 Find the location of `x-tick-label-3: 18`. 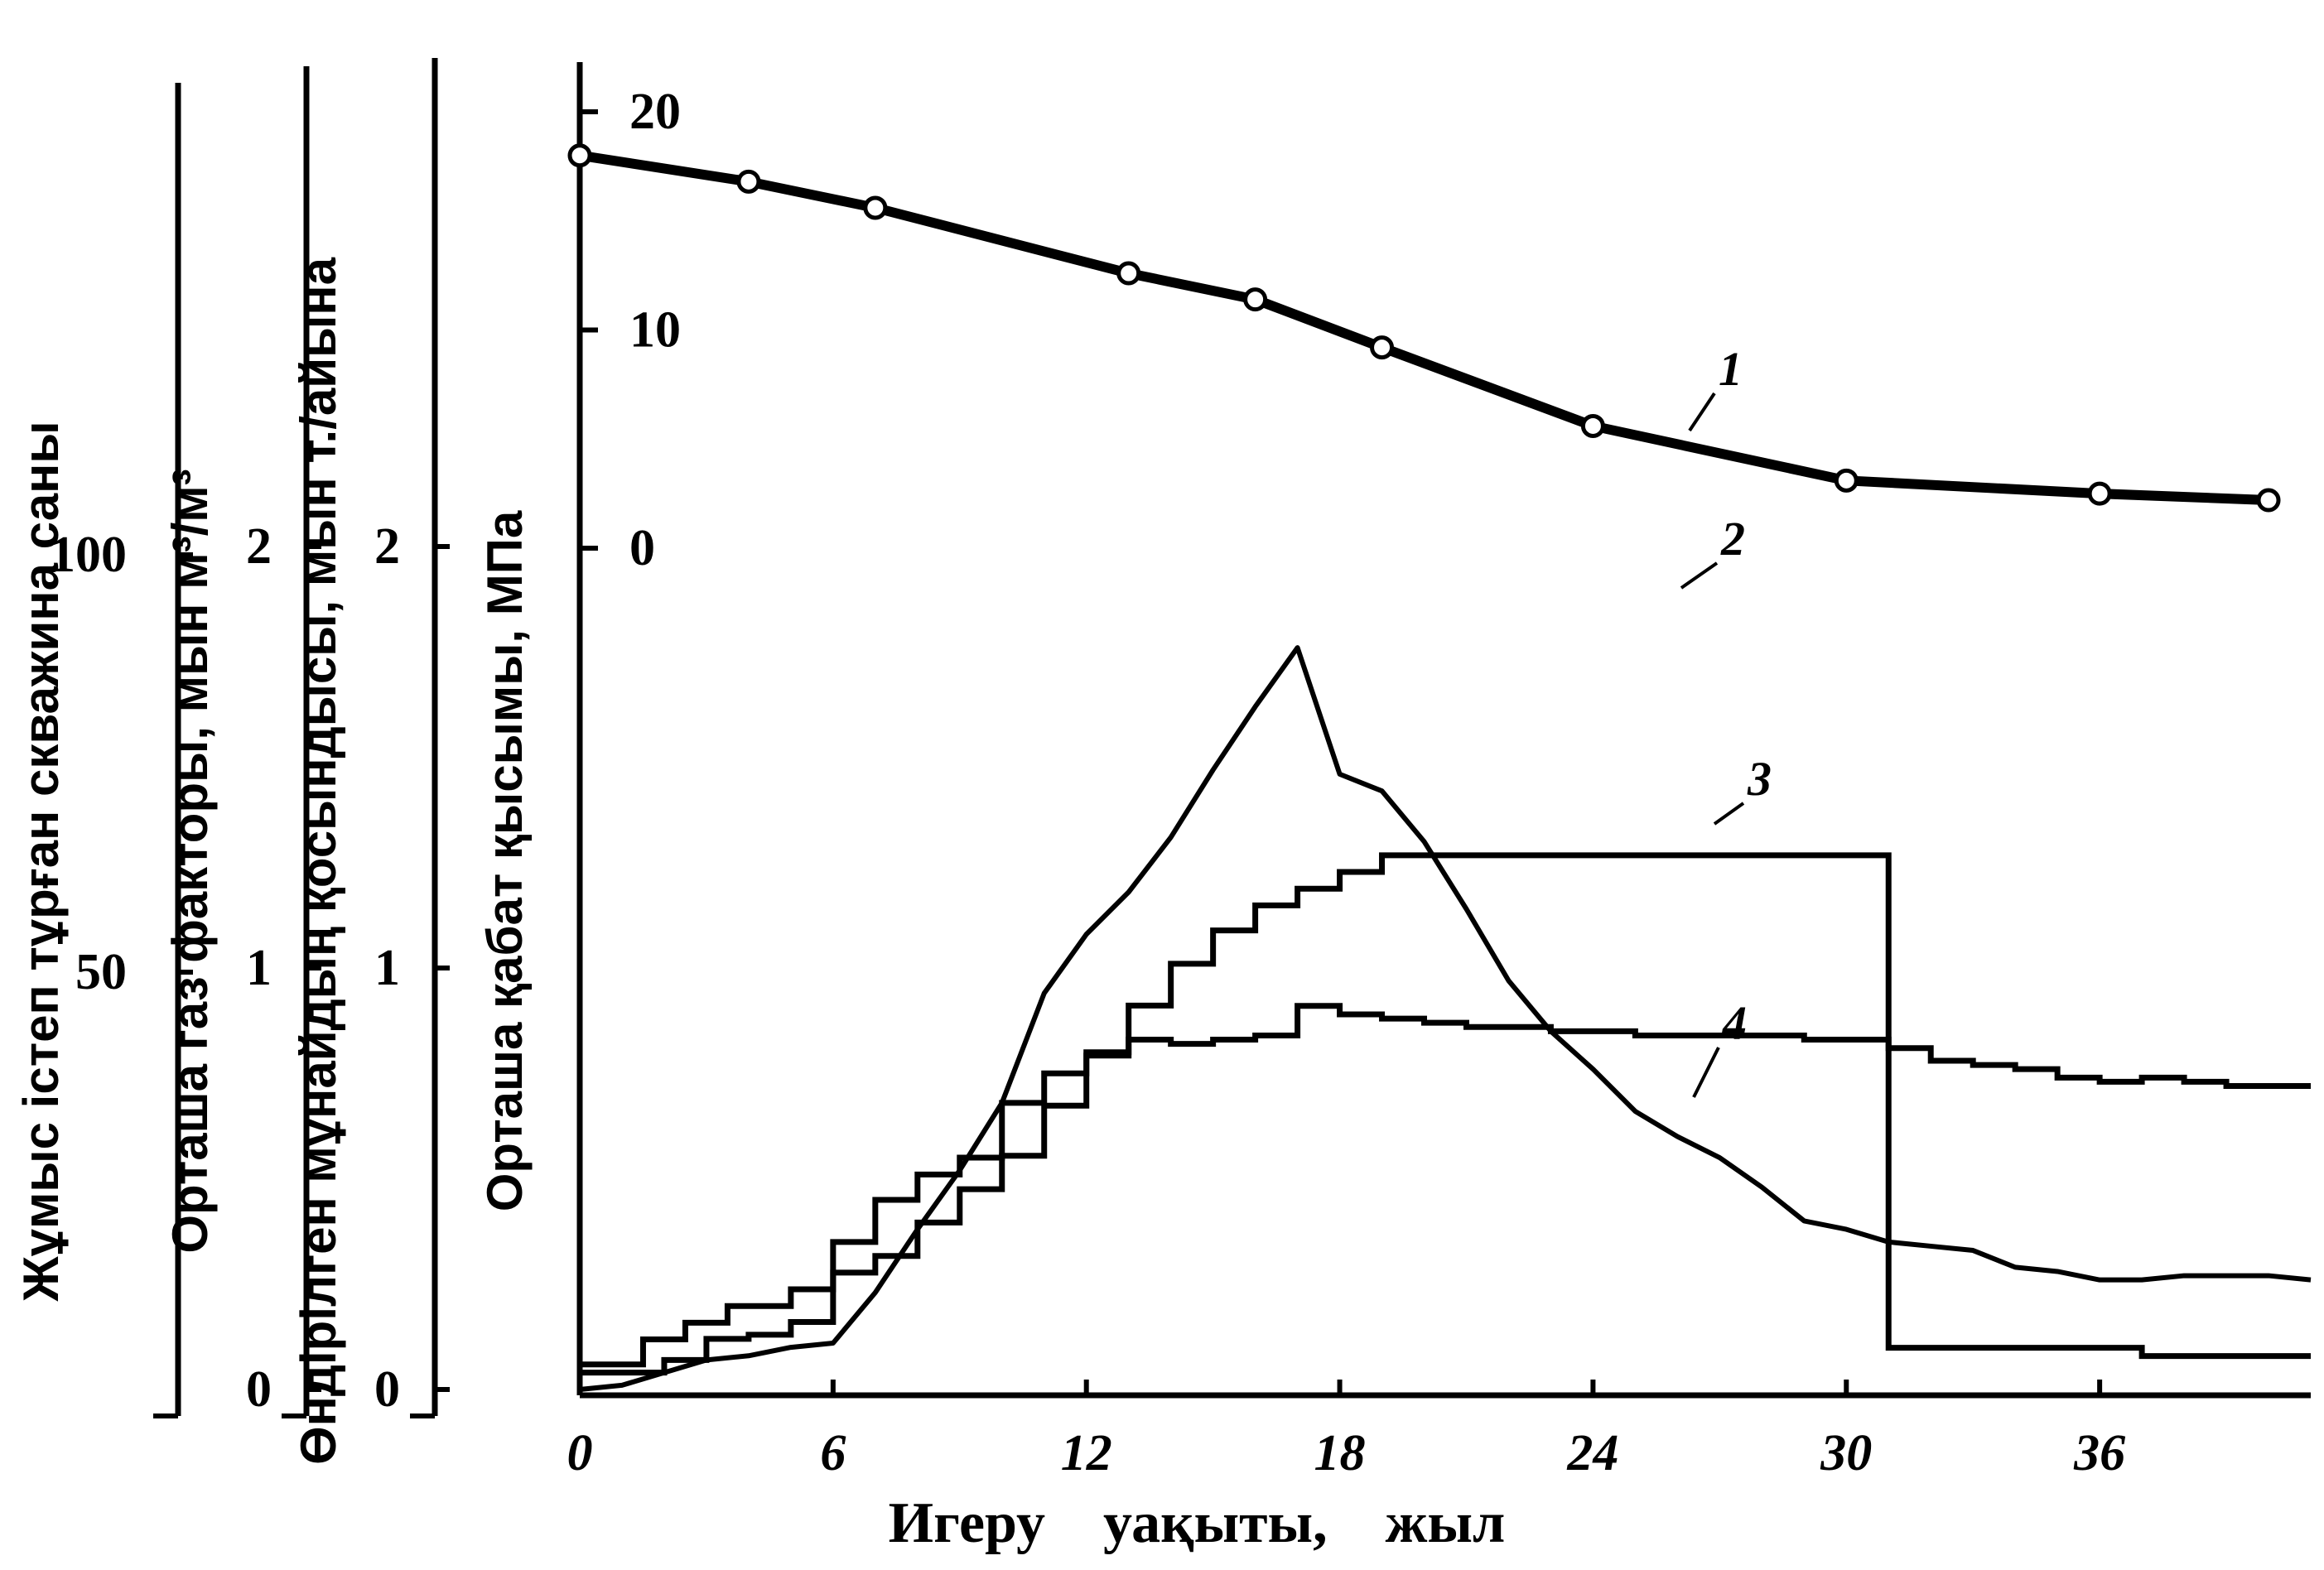

x-tick-label-3: 18 is located at coordinates (1340, 1453).